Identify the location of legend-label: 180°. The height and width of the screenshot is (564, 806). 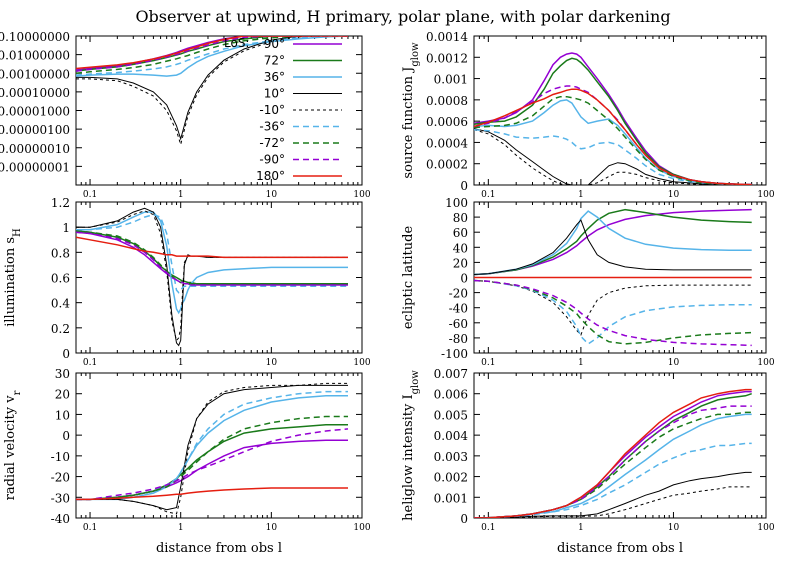
(270, 176).